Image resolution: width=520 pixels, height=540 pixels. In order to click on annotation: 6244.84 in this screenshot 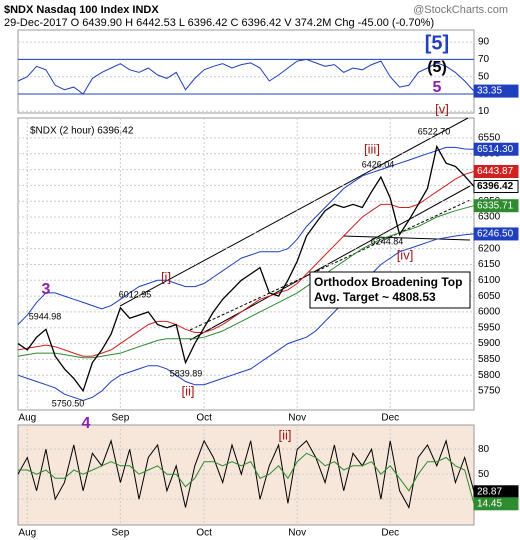, I will do `click(387, 241)`.